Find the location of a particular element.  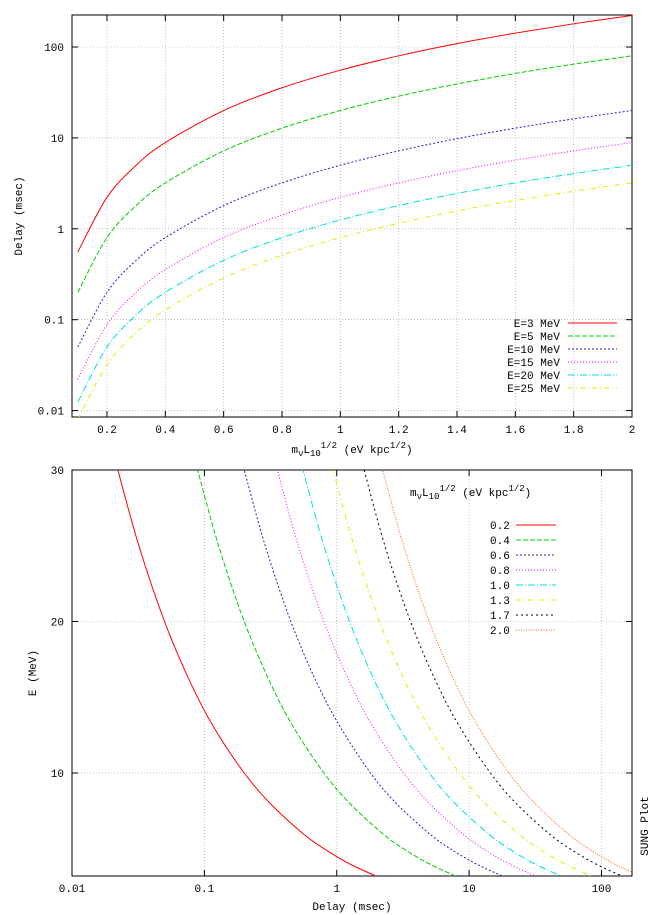

x-tick-label: 0.2 is located at coordinates (107, 431).